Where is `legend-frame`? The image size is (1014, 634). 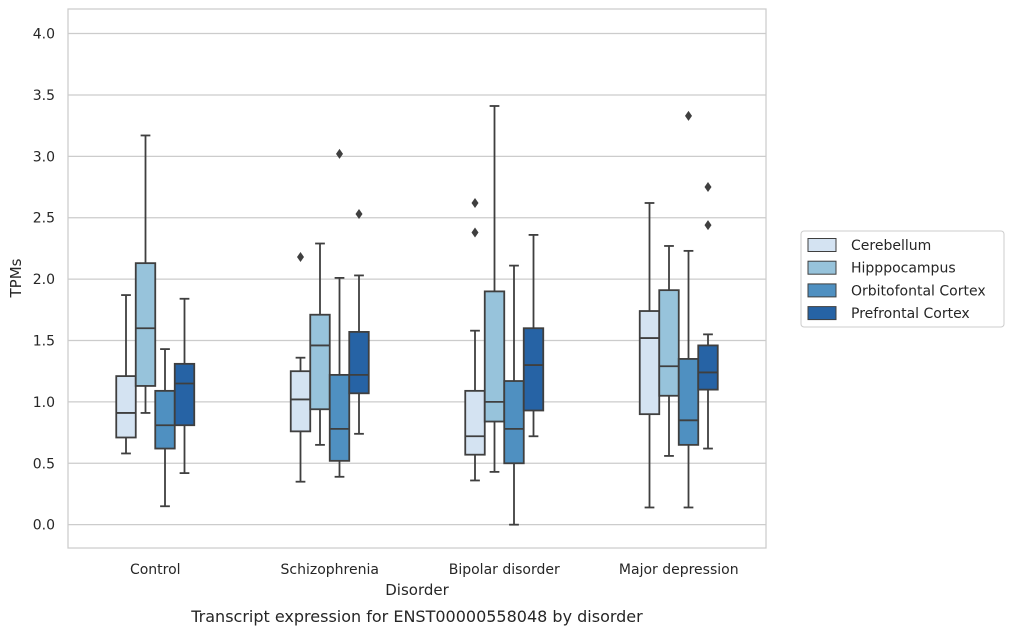
legend-frame is located at coordinates (902, 279).